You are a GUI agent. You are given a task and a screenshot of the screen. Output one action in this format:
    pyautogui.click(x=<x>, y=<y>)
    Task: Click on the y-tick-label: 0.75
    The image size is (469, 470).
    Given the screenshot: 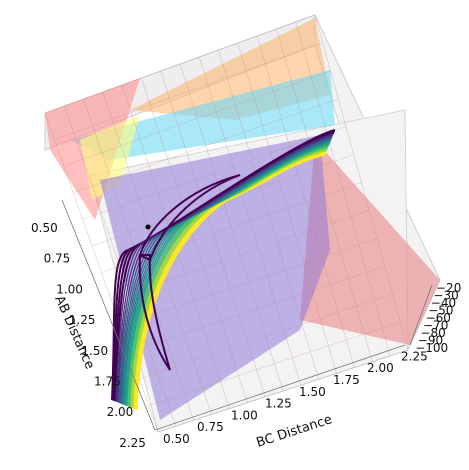 What is the action you would take?
    pyautogui.click(x=210, y=427)
    